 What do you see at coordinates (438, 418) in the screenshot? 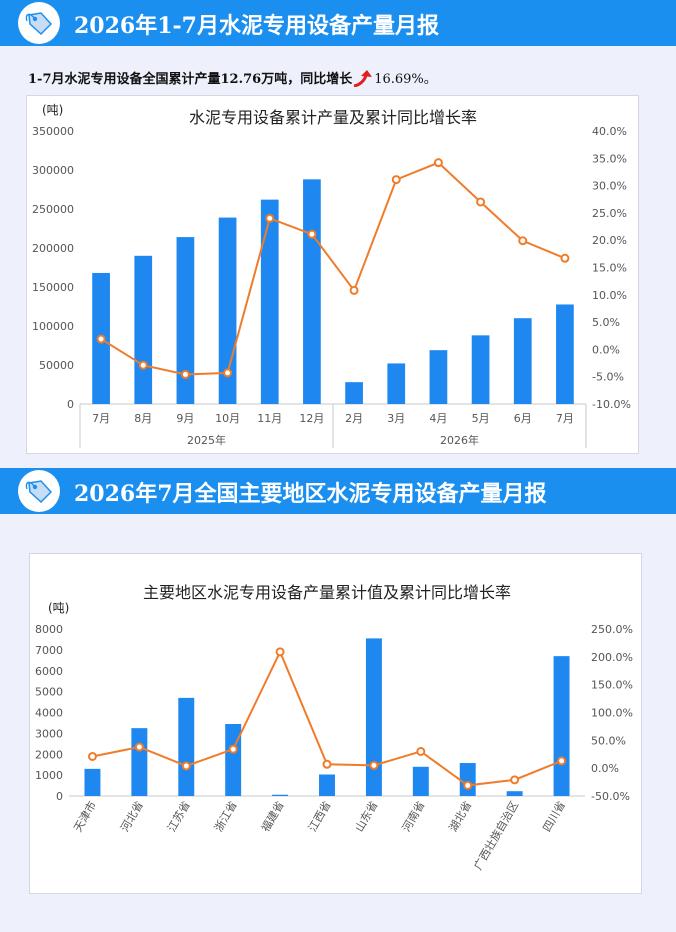
I see `x-tick-label: 4月` at bounding box center [438, 418].